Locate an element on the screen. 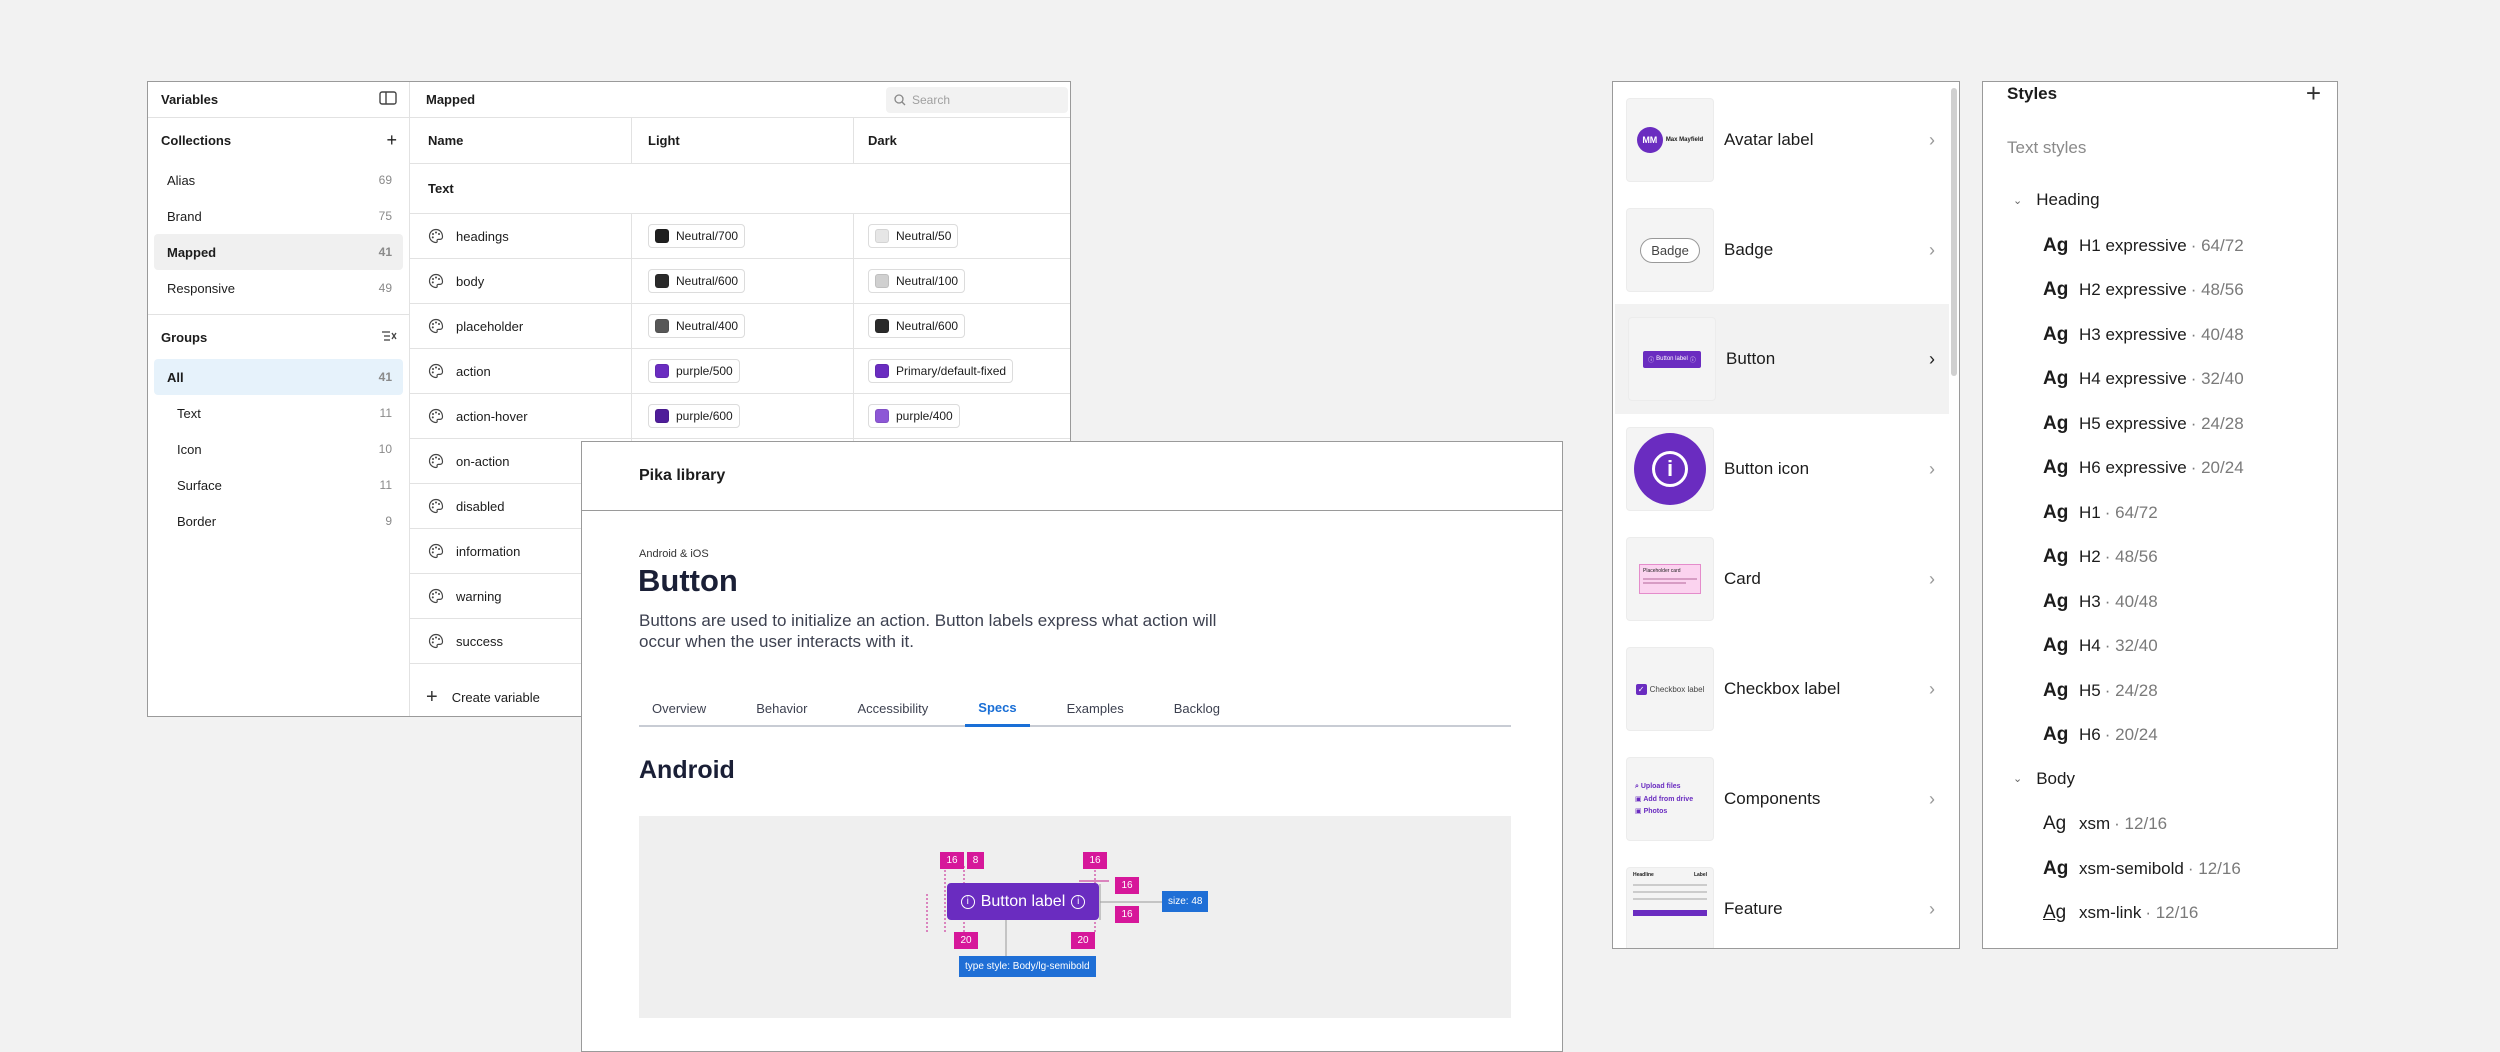  groups-filter-icon is located at coordinates (389, 337).